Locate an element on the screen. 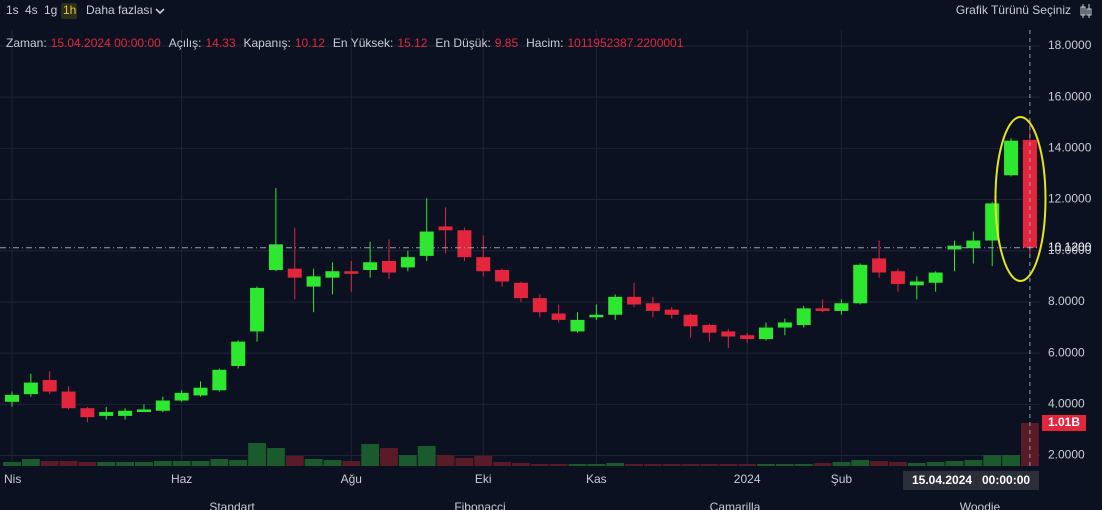 Image resolution: width=1102 pixels, height=510 pixels. info-value: 15.04.2024 00:00:00 is located at coordinates (106, 43).